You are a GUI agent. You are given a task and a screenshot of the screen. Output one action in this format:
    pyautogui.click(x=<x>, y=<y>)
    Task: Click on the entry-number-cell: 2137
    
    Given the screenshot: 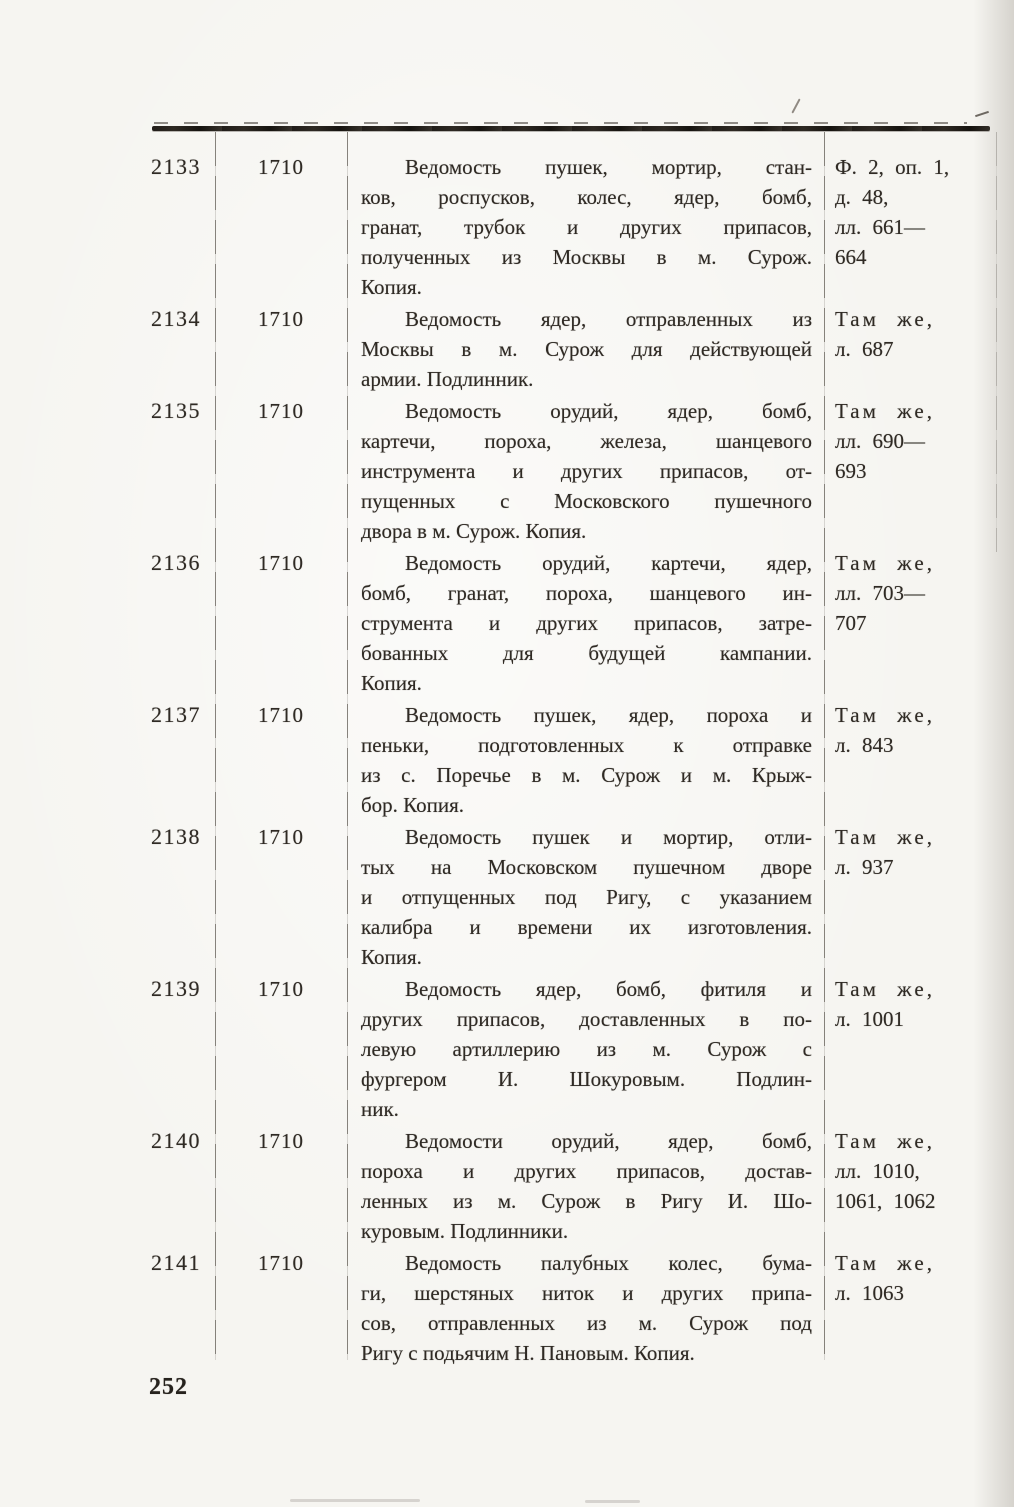 What is the action you would take?
    pyautogui.click(x=176, y=714)
    